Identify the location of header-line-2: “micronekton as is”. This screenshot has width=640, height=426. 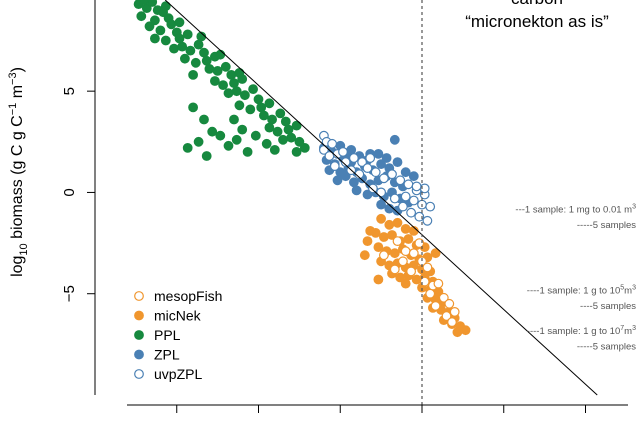
(537, 21).